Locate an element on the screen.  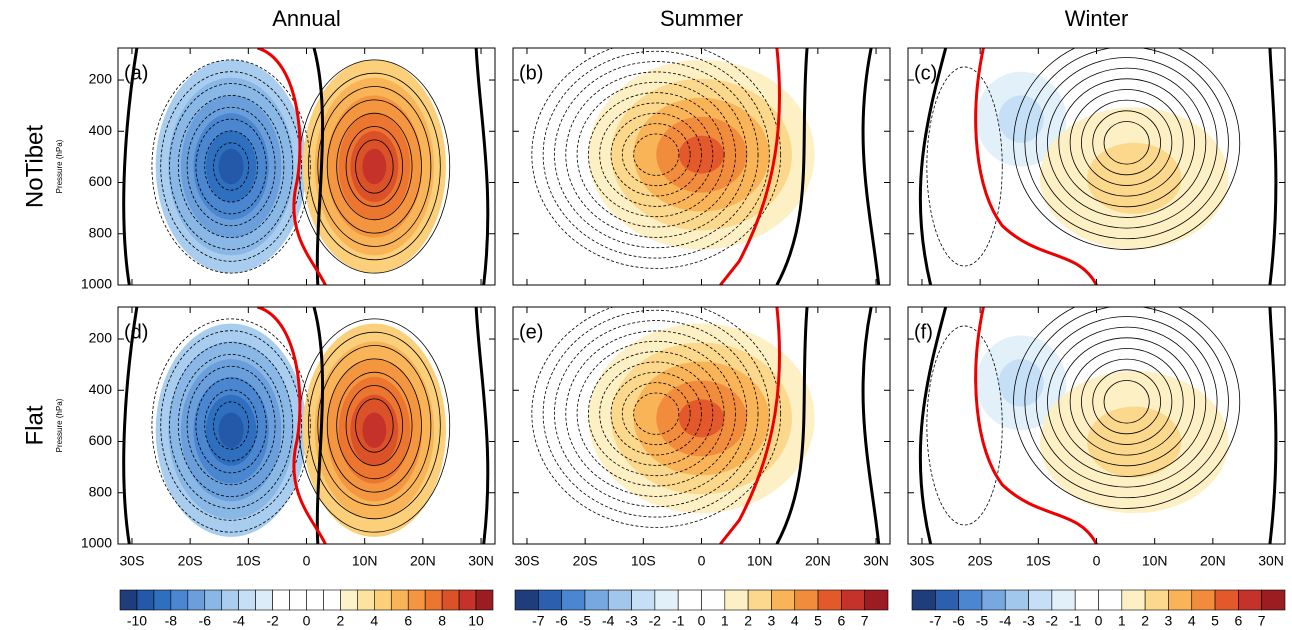
panel-label: (e) is located at coordinates (531, 332).